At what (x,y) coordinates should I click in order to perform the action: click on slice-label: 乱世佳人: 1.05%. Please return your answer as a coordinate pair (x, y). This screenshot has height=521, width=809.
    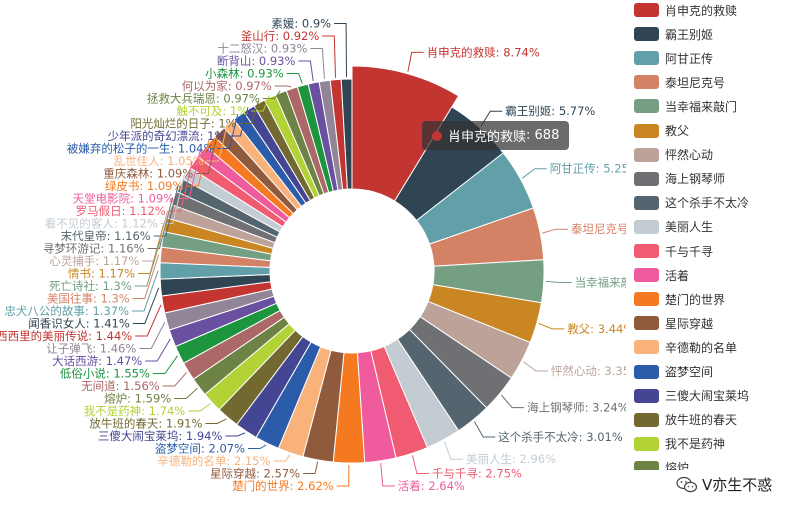
    Looking at the image, I should click on (159, 161).